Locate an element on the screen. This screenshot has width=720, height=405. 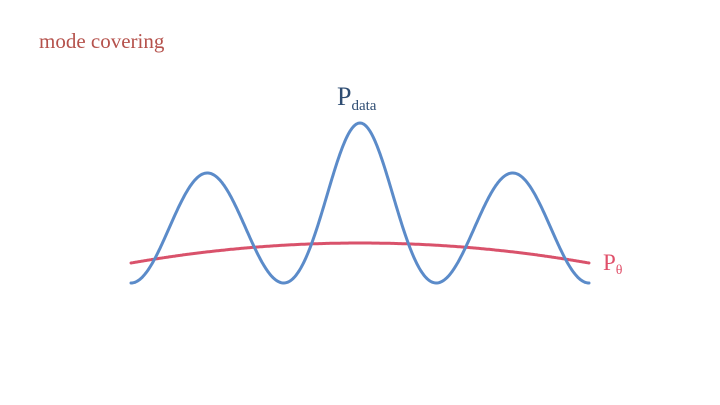
slide-title: mode covering is located at coordinates (102, 41).